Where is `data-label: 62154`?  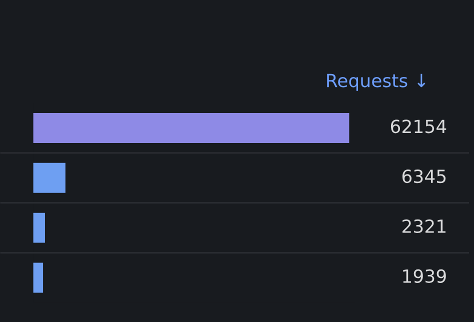
data-label: 62154 is located at coordinates (418, 127).